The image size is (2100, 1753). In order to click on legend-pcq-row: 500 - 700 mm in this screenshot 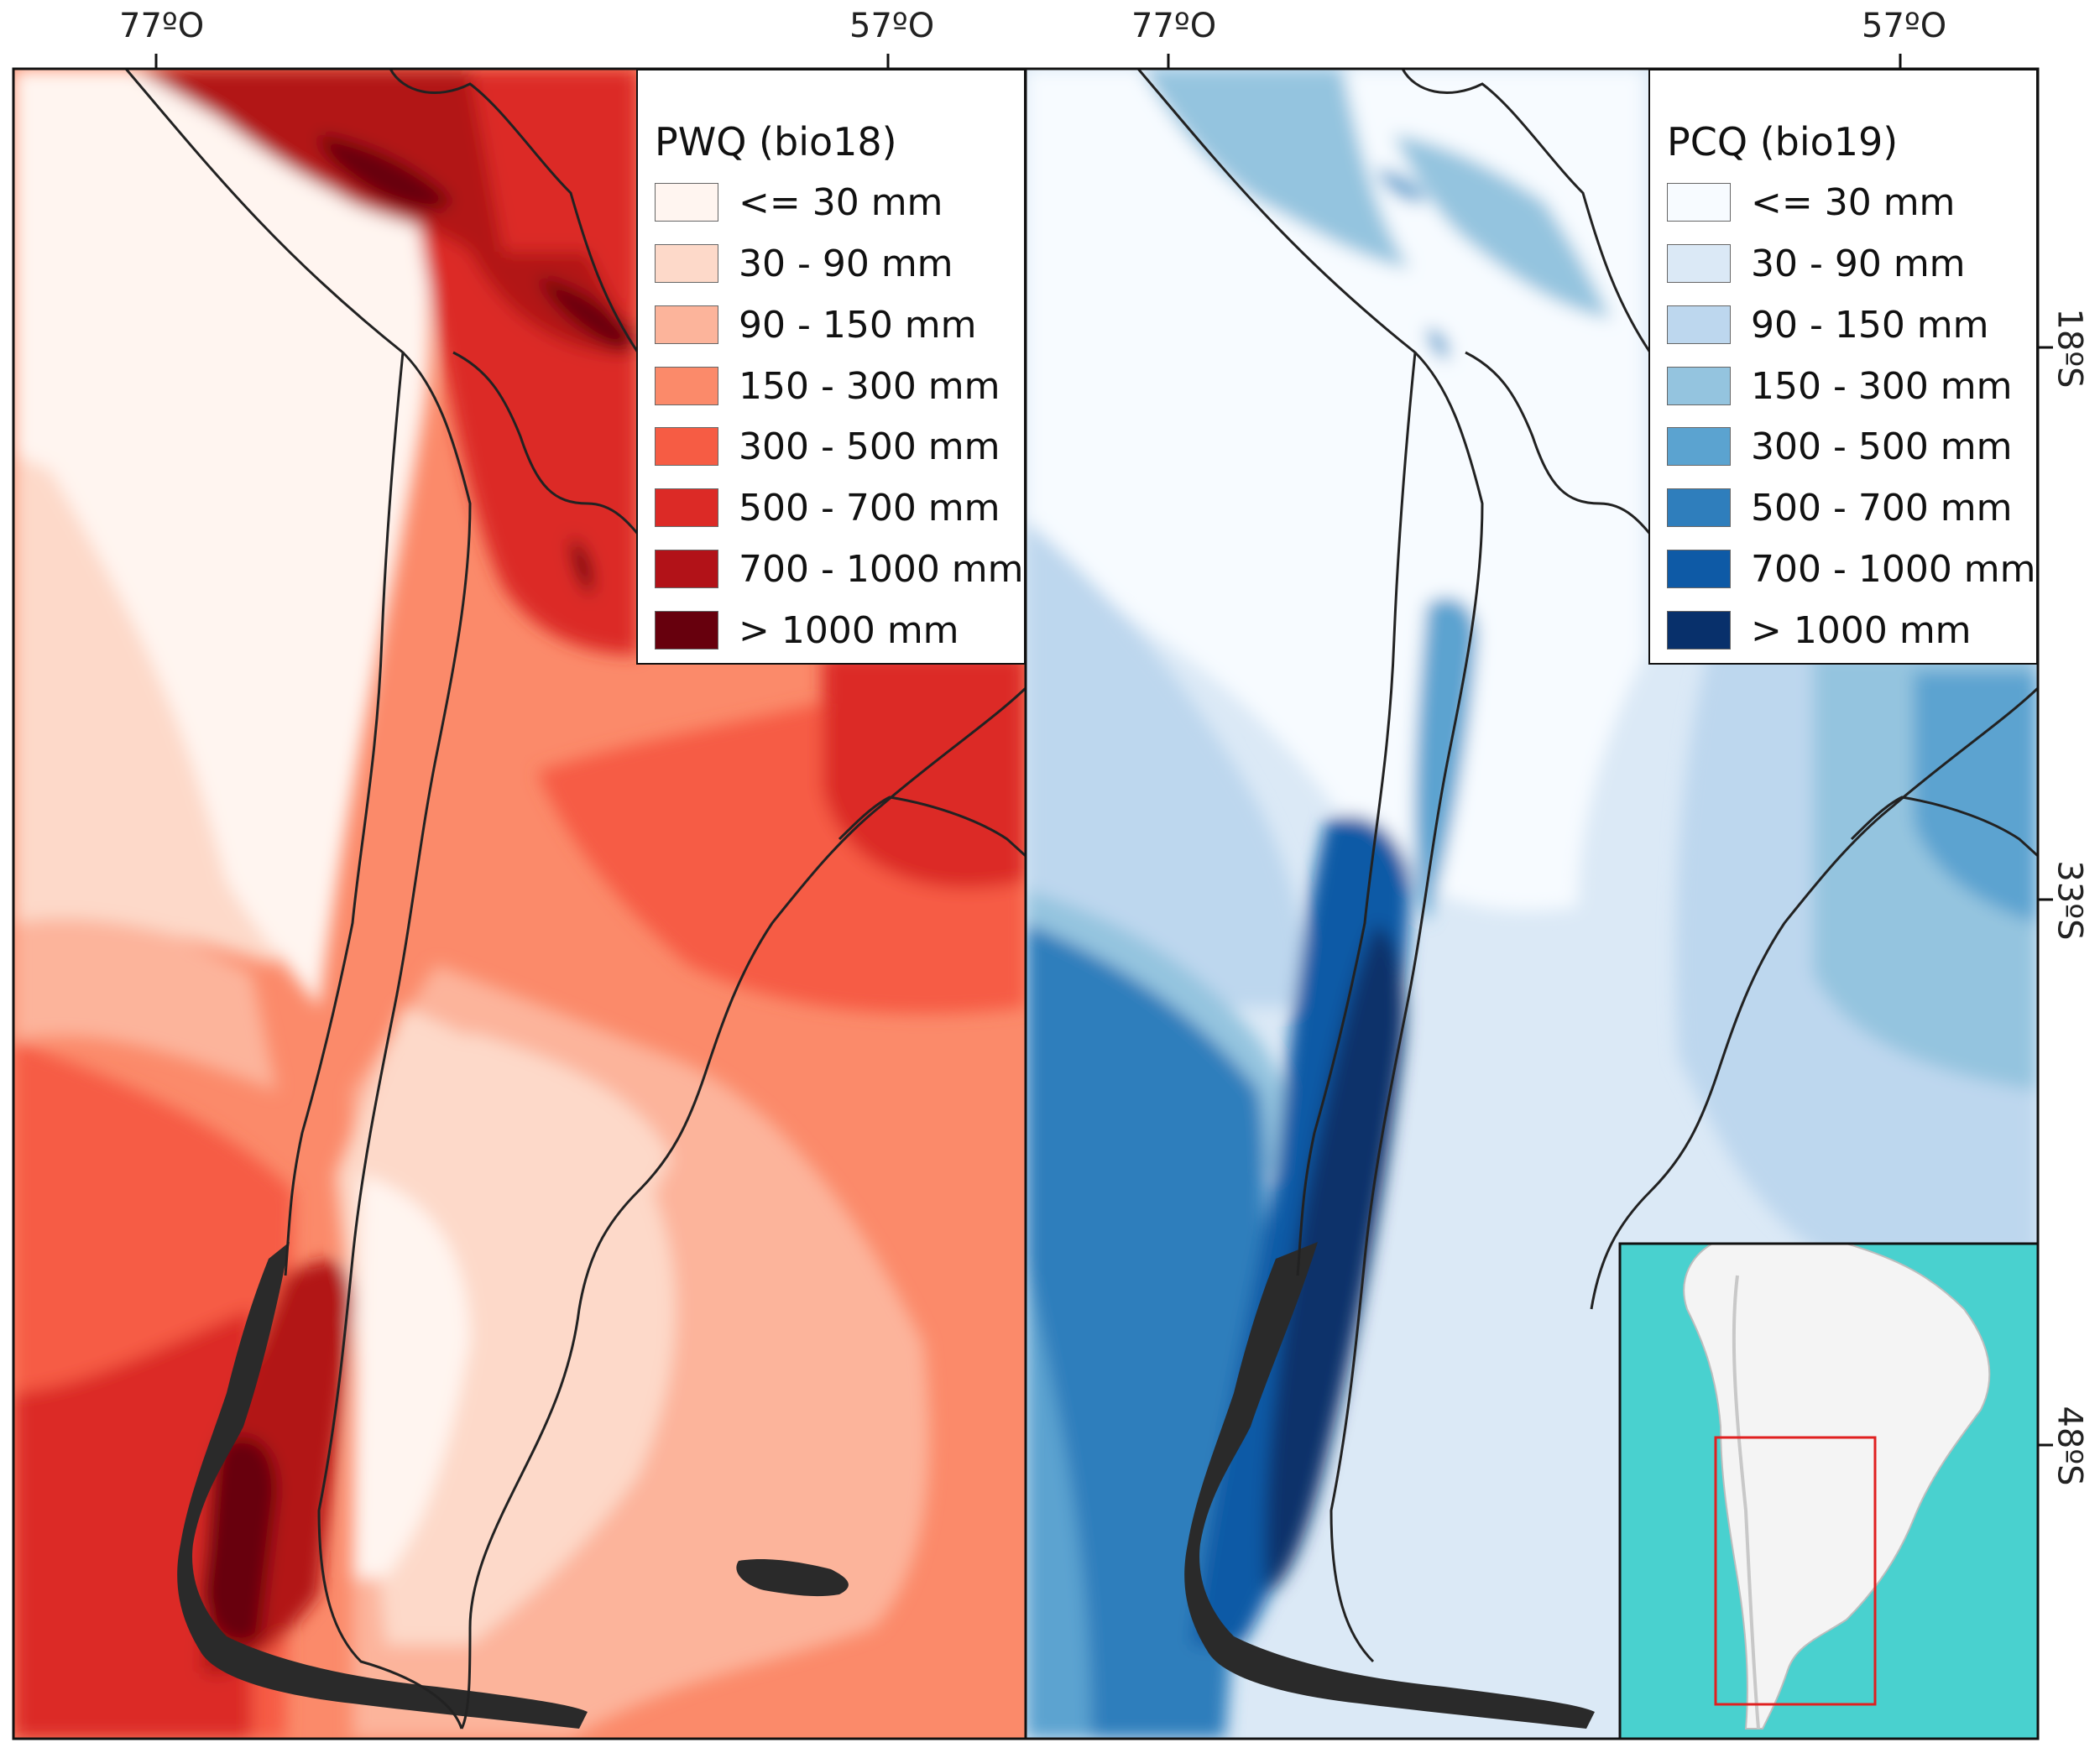, I will do `click(1840, 508)`.